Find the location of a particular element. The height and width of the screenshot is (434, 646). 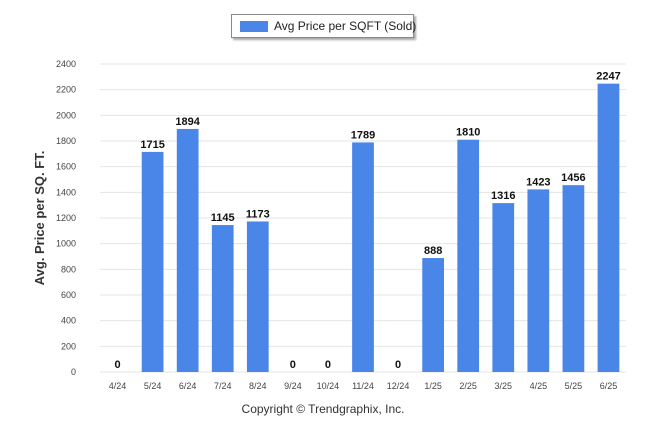

legend: Avg Price per SQFT (Sold) is located at coordinates (324, 26).